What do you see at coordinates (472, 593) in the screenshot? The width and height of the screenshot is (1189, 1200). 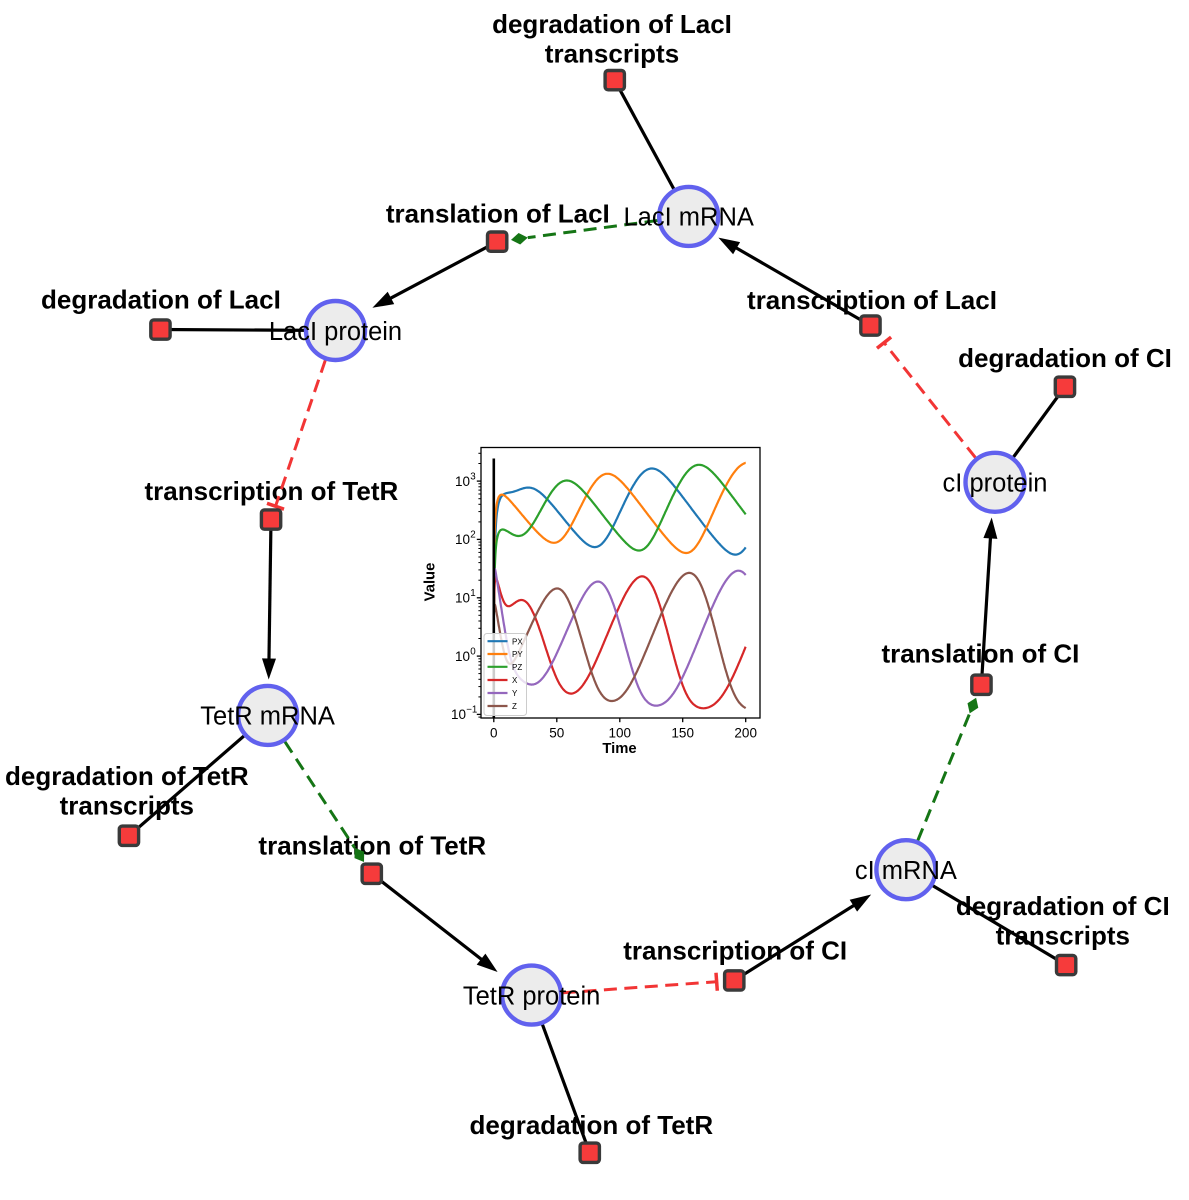 I see `svg-text: 1` at bounding box center [472, 593].